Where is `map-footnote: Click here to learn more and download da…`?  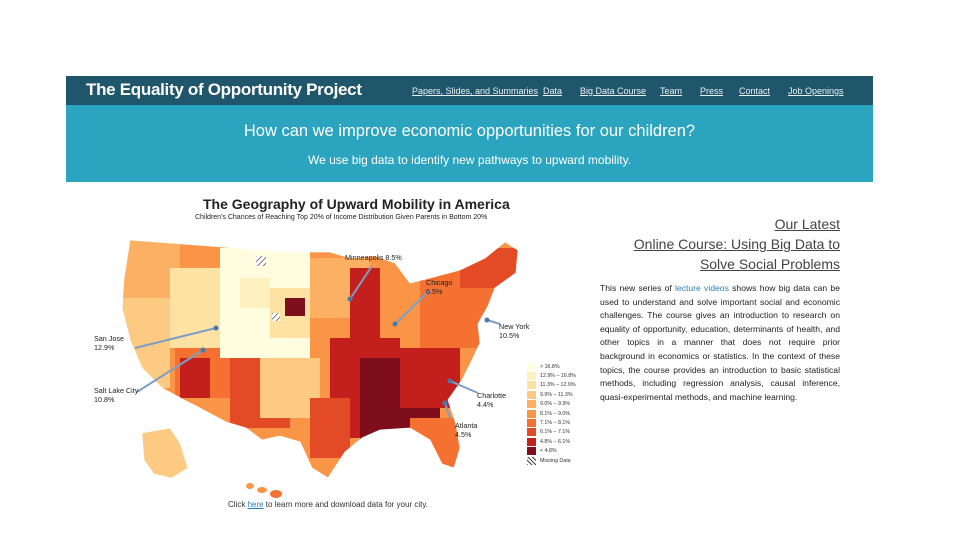
map-footnote: Click here to learn more and download da… is located at coordinates (328, 504).